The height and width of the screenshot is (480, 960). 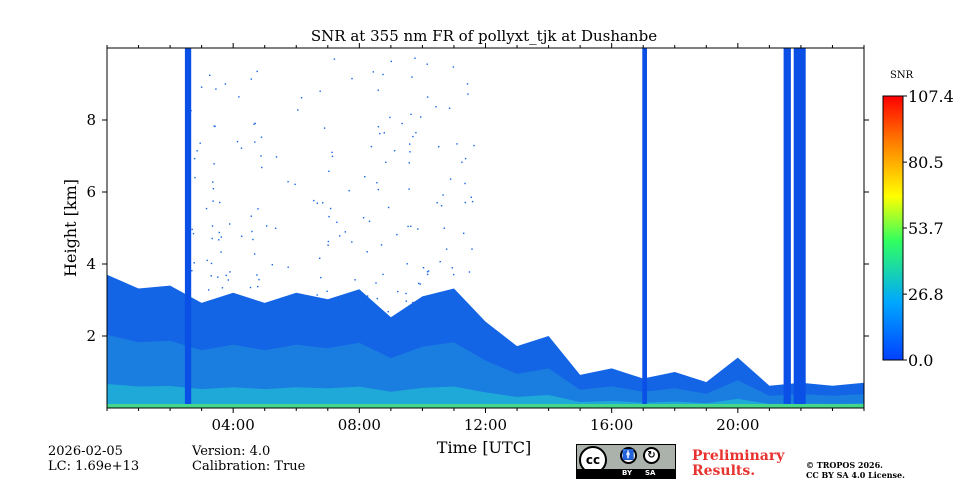 I want to click on colorbar-tick-label: 53.7, so click(x=926, y=228).